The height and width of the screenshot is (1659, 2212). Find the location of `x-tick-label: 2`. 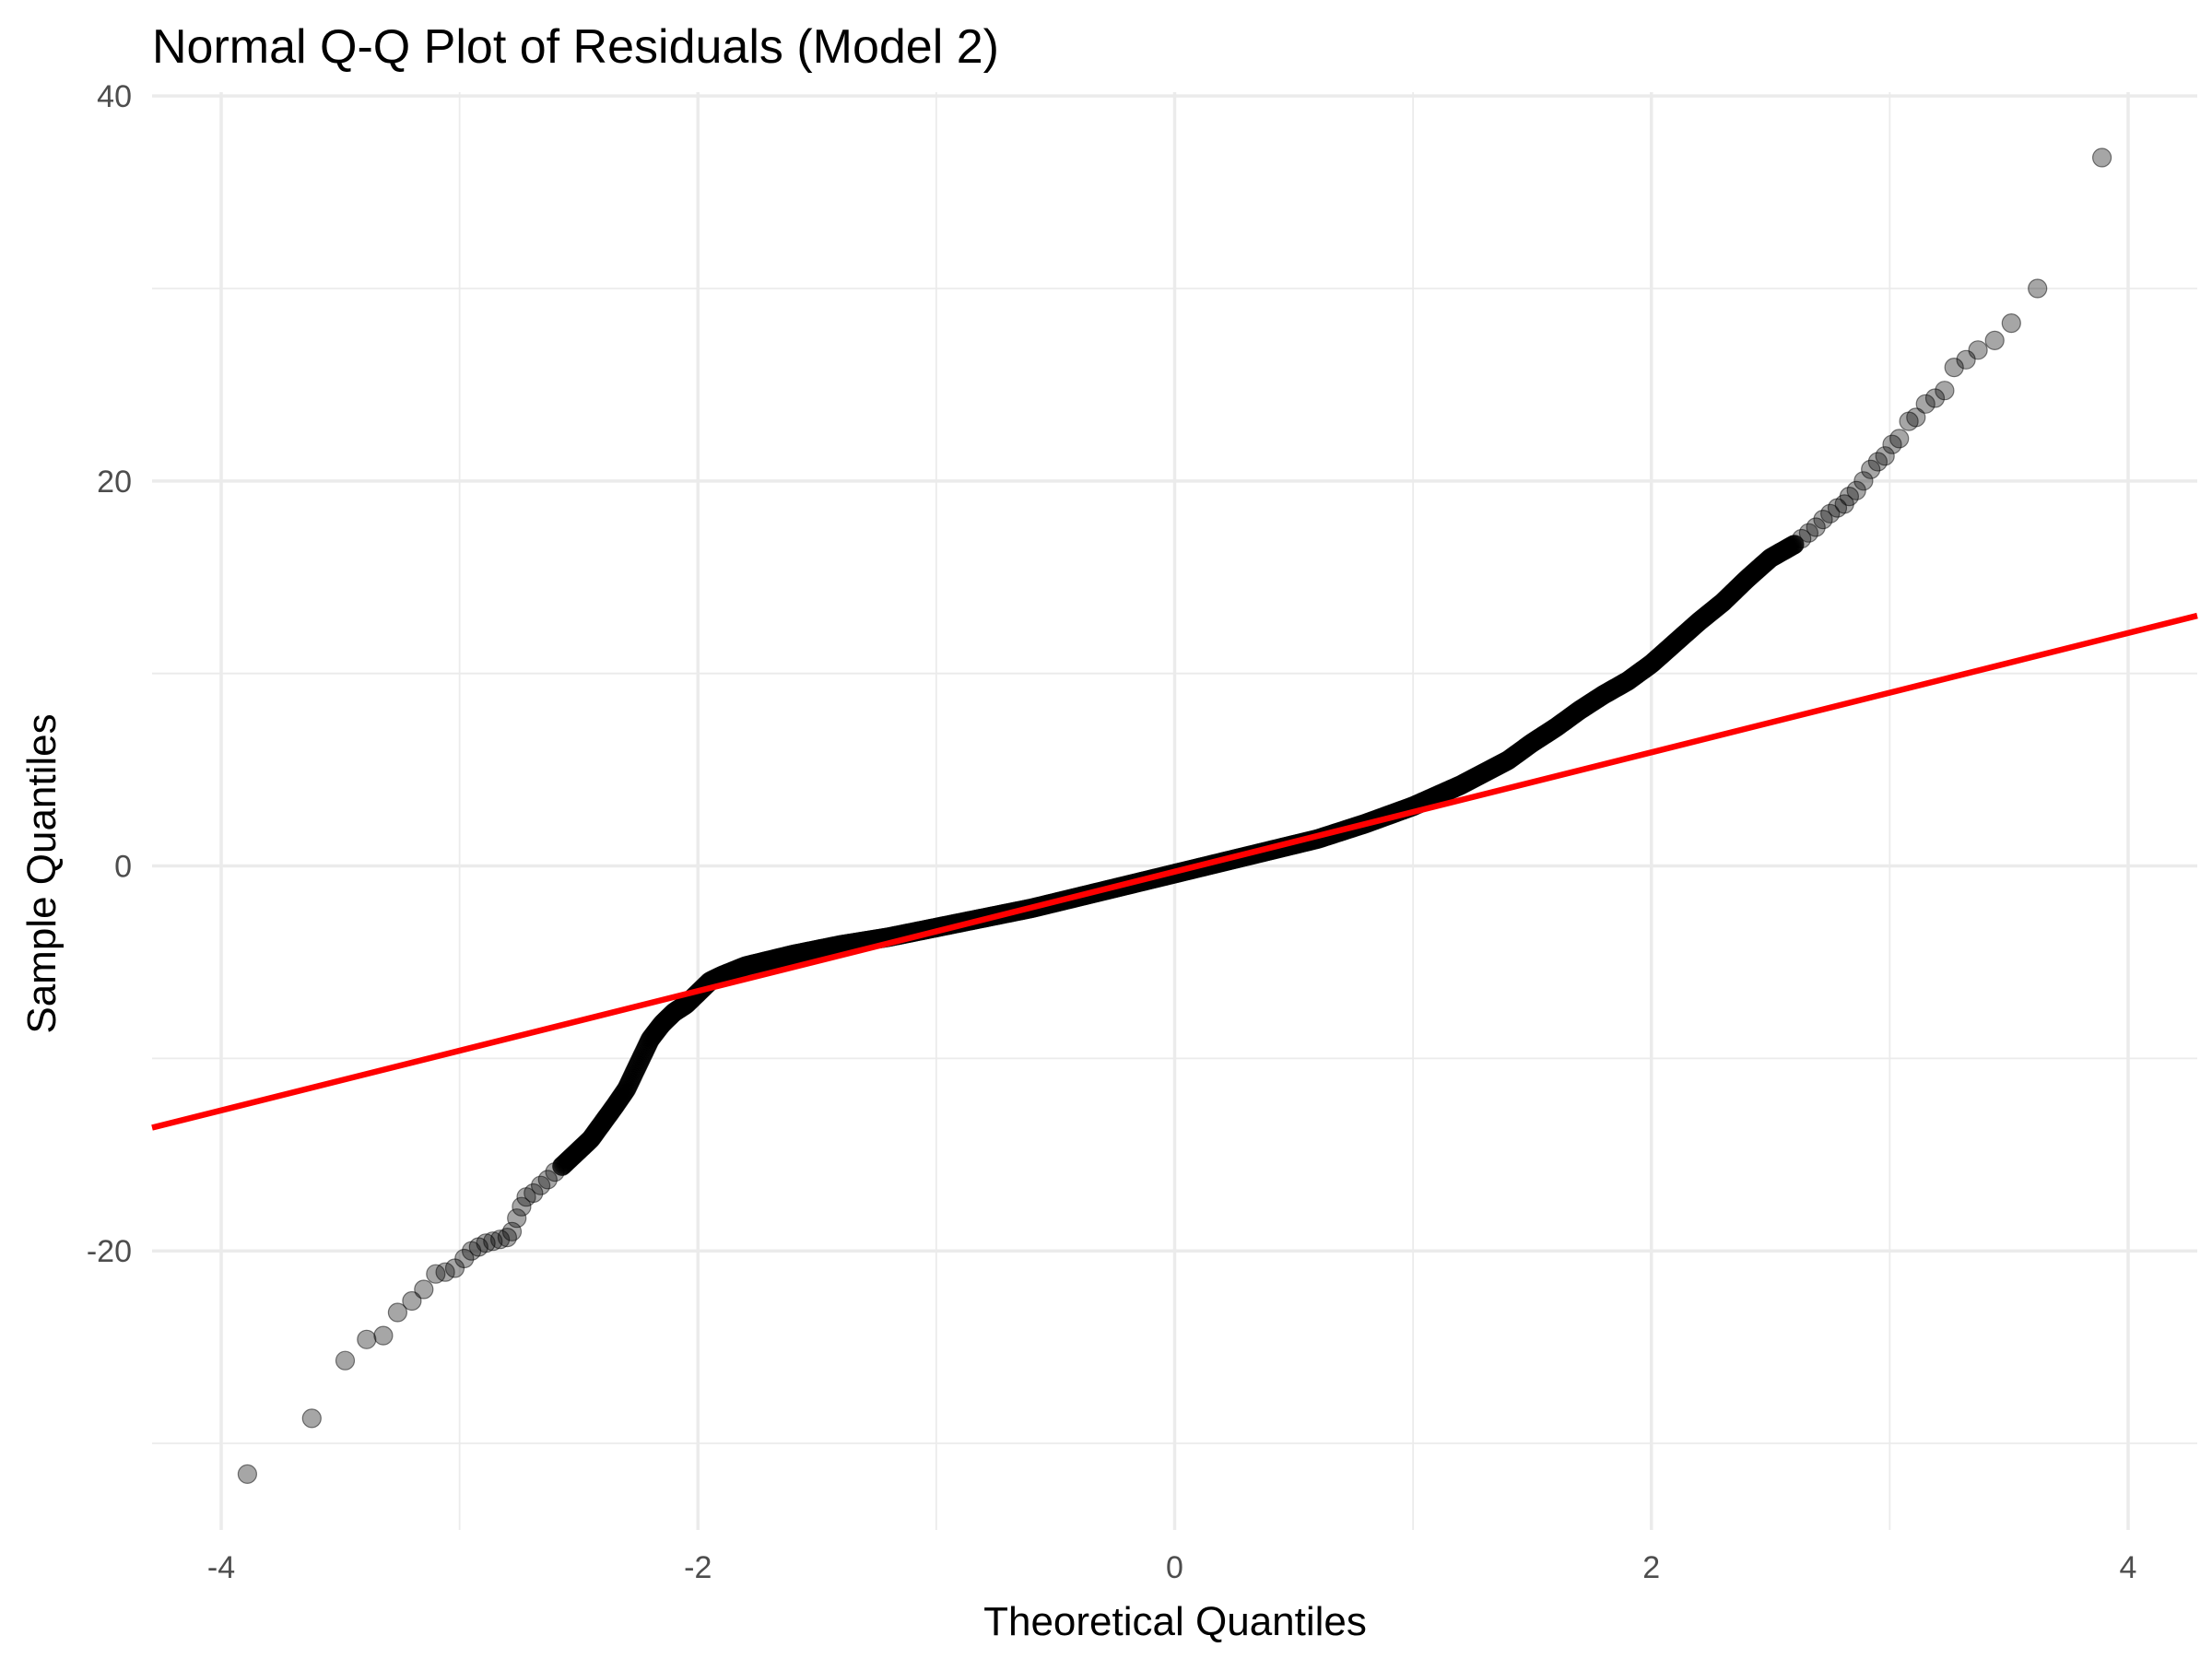

x-tick-label: 2 is located at coordinates (1651, 1567).